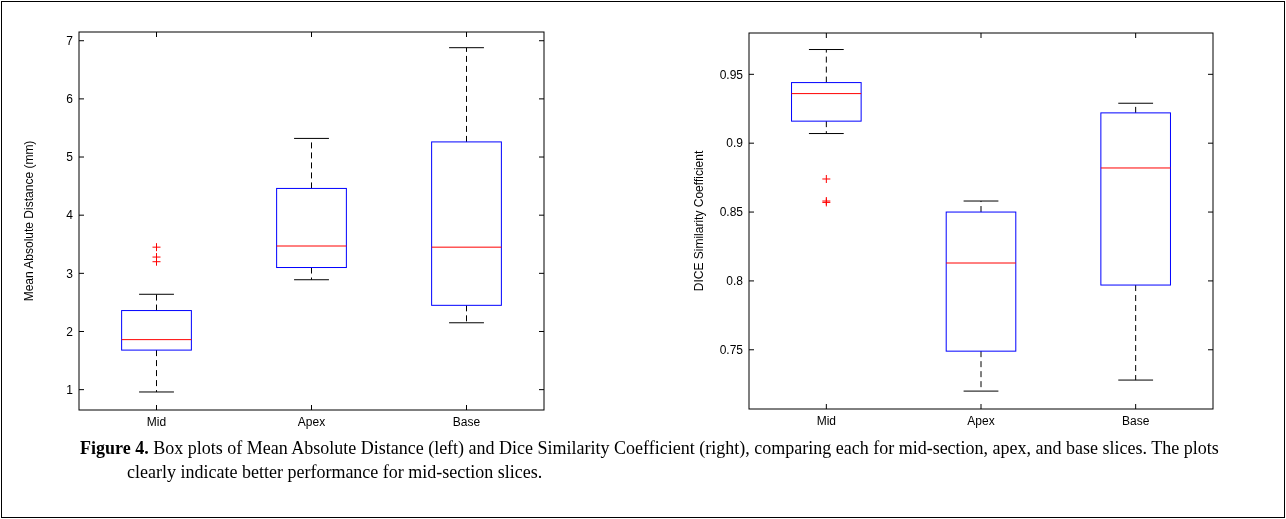 Image resolution: width=1286 pixels, height=519 pixels. I want to click on y-tick-label: 2, so click(70, 331).